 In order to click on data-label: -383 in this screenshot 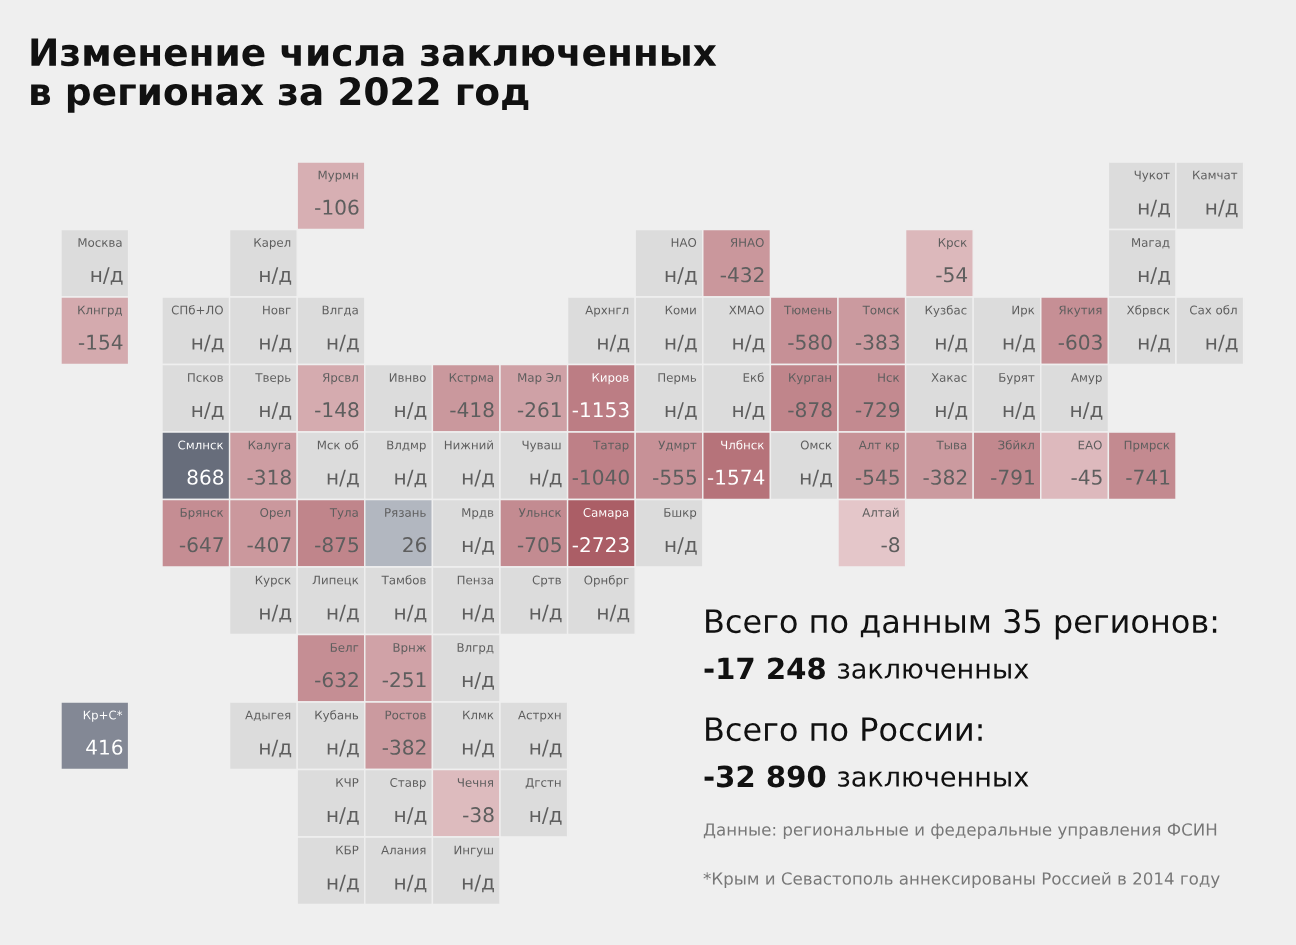, I will do `click(877, 342)`.